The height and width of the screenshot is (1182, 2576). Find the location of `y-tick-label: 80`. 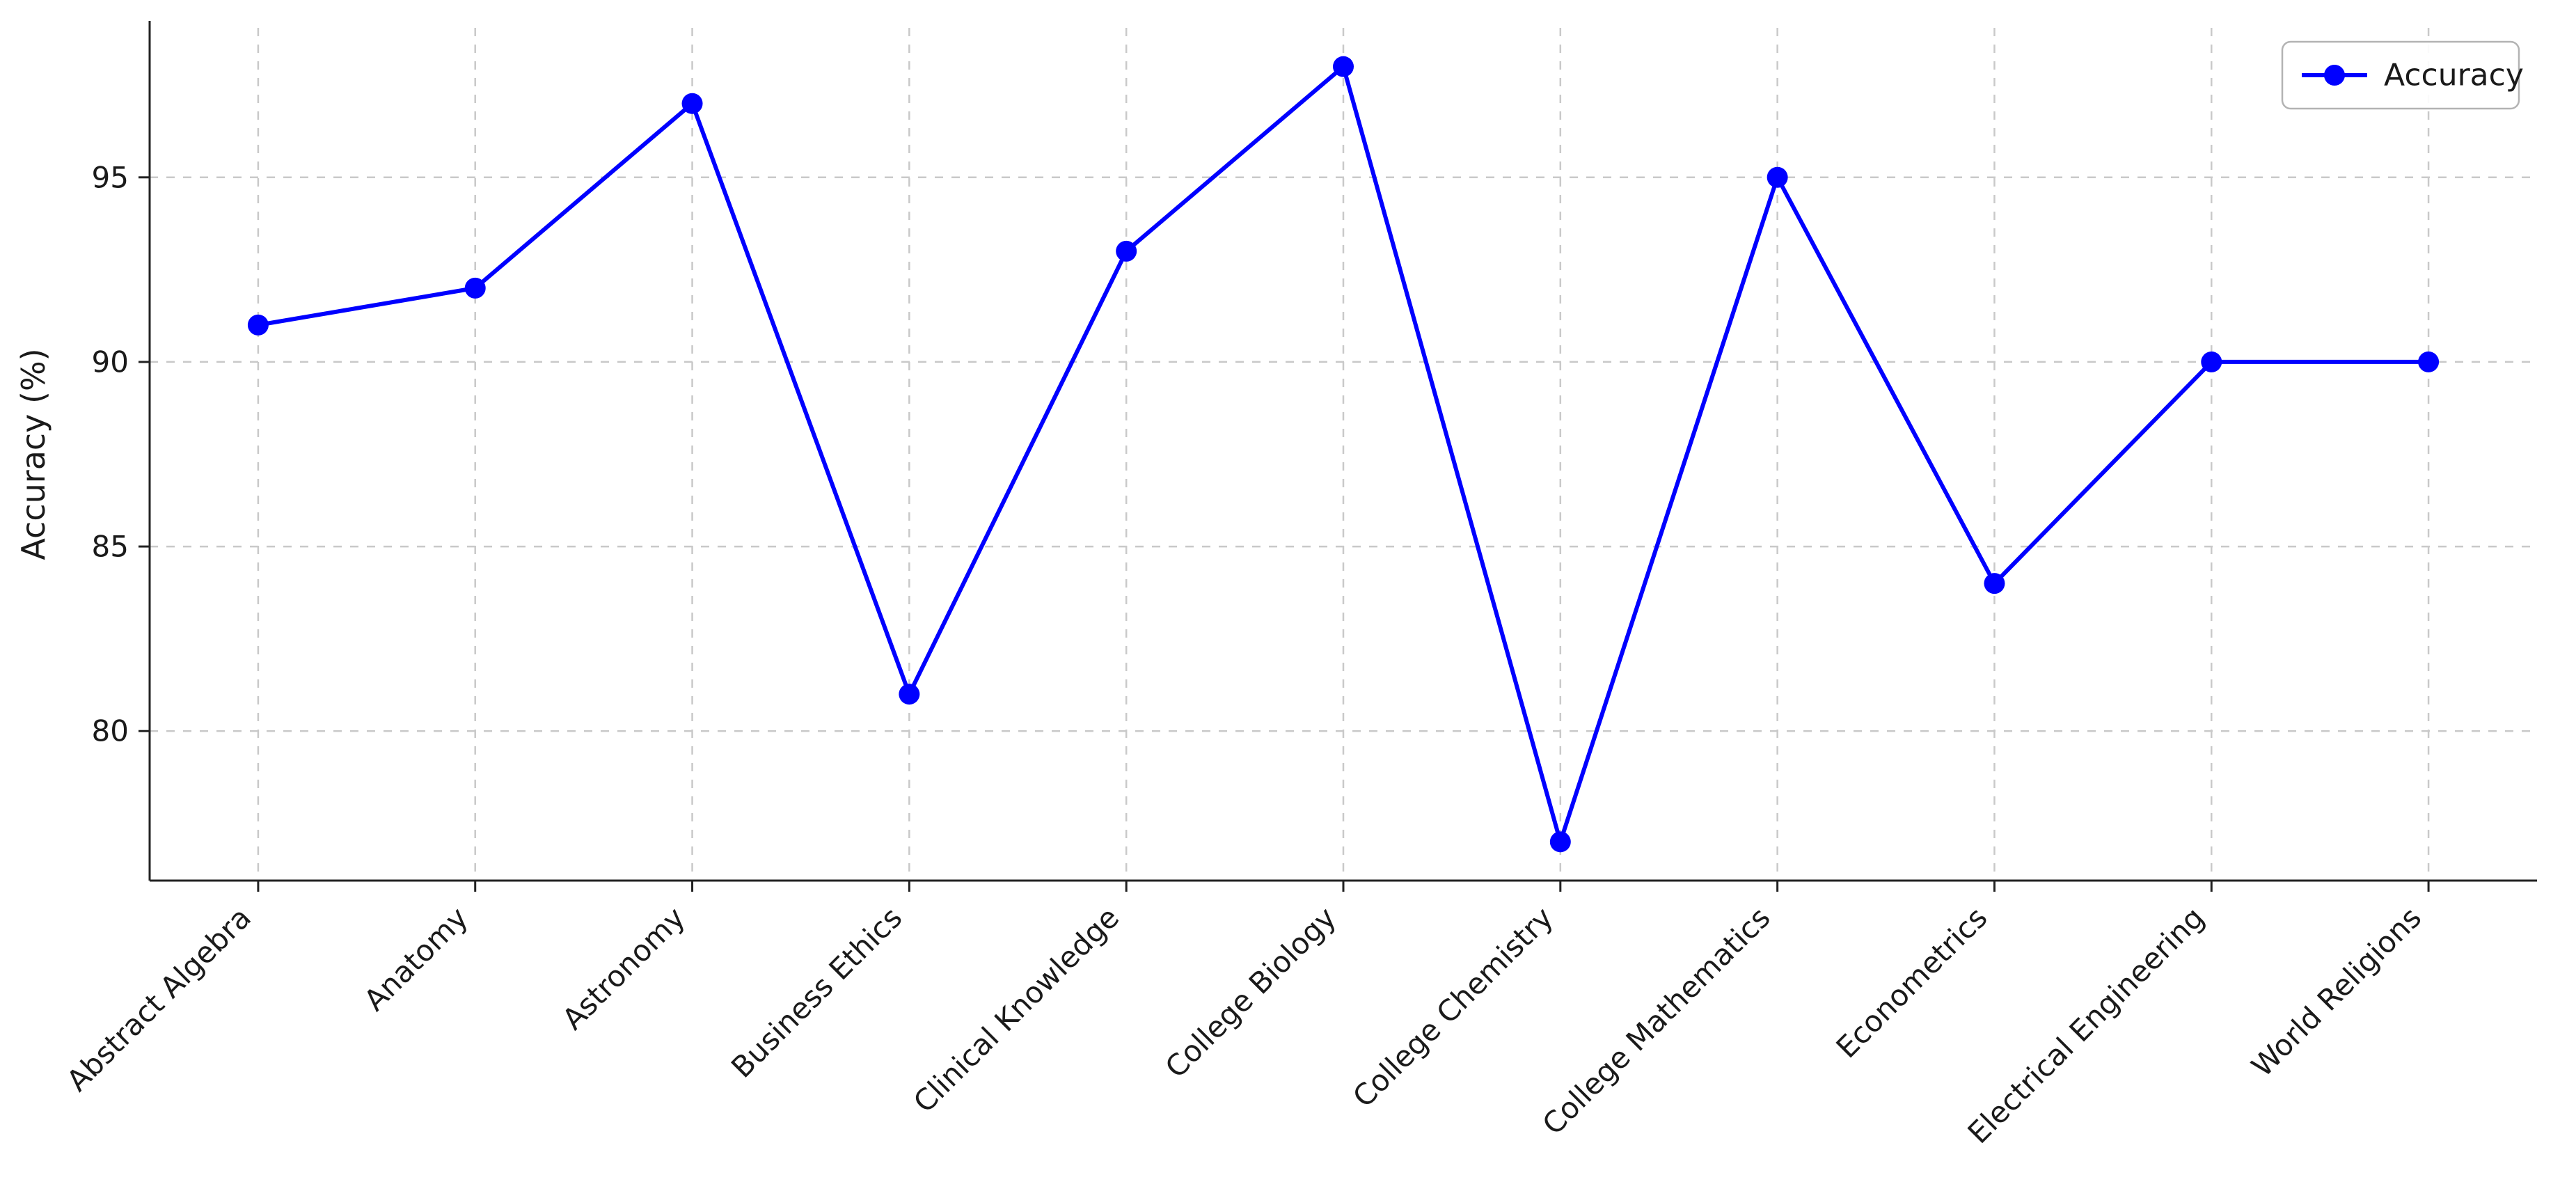

y-tick-label: 80 is located at coordinates (110, 731).